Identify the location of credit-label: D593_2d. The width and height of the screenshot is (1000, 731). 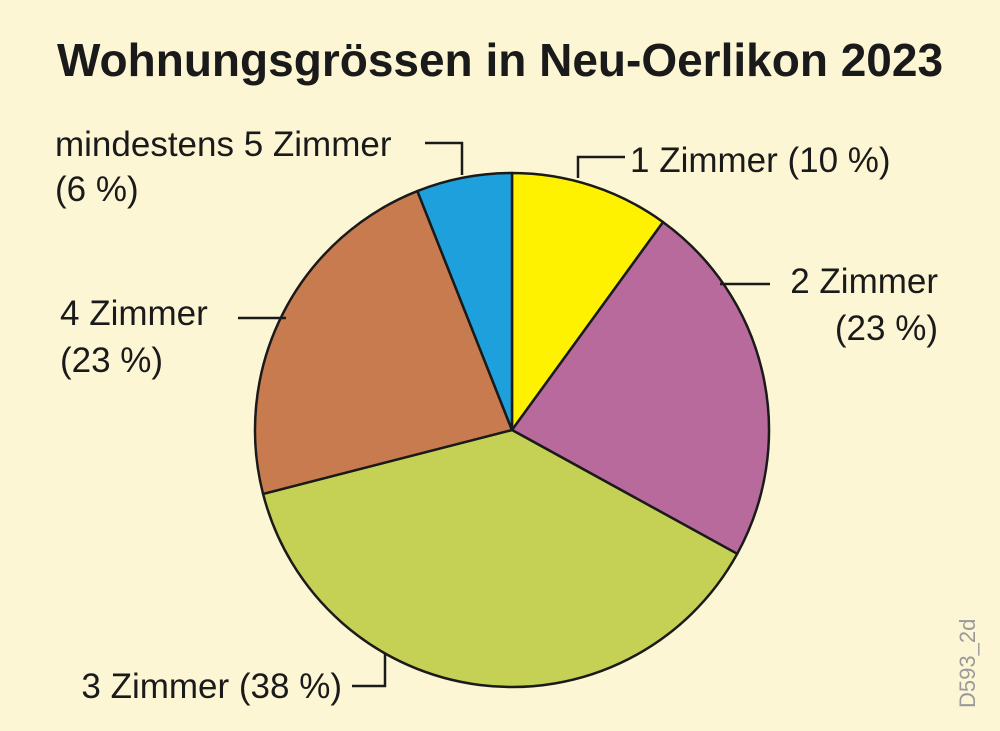
(967, 663).